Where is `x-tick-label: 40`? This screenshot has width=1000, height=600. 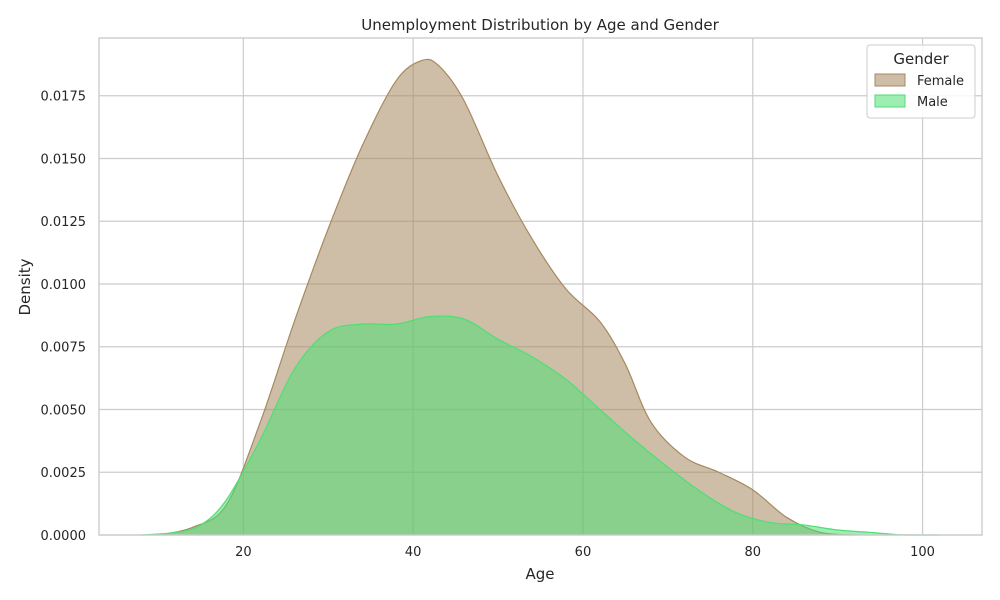 x-tick-label: 40 is located at coordinates (413, 552).